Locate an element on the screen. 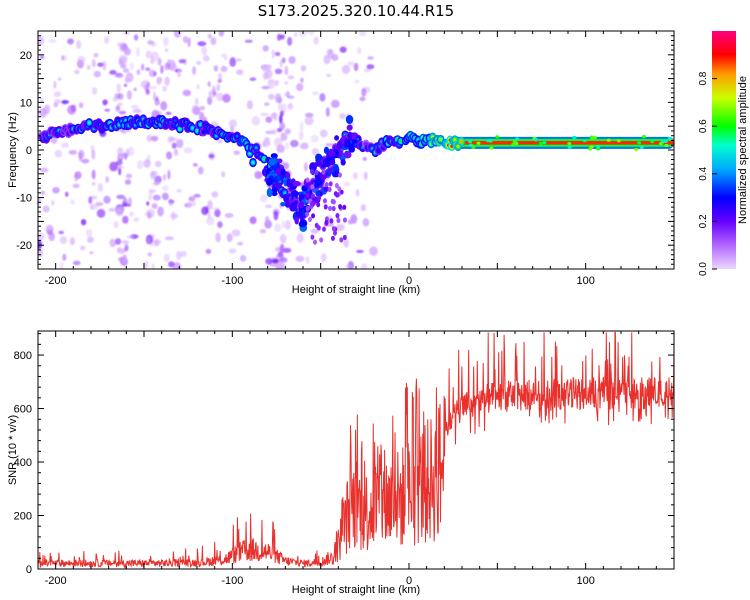  y-tick-label: 600 is located at coordinates (23, 410).